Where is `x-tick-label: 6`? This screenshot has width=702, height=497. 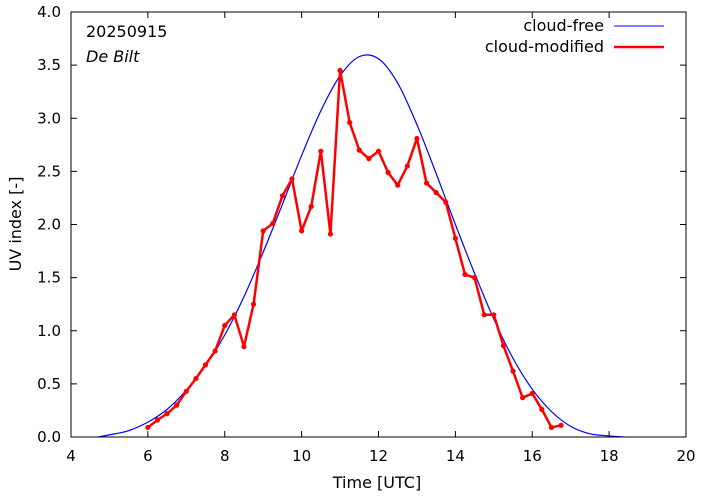
x-tick-label: 6 is located at coordinates (148, 456).